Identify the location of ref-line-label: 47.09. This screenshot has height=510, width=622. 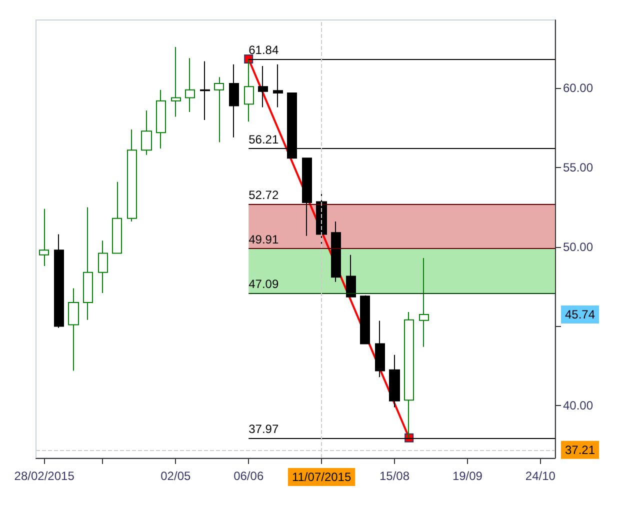
(263, 284).